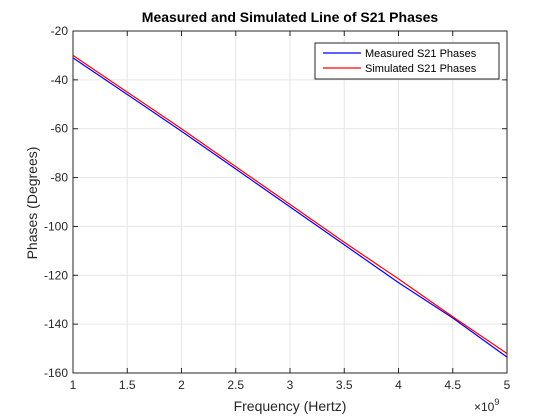 The image size is (560, 420). I want to click on x-axis-exponent: ×10⁹, so click(486, 405).